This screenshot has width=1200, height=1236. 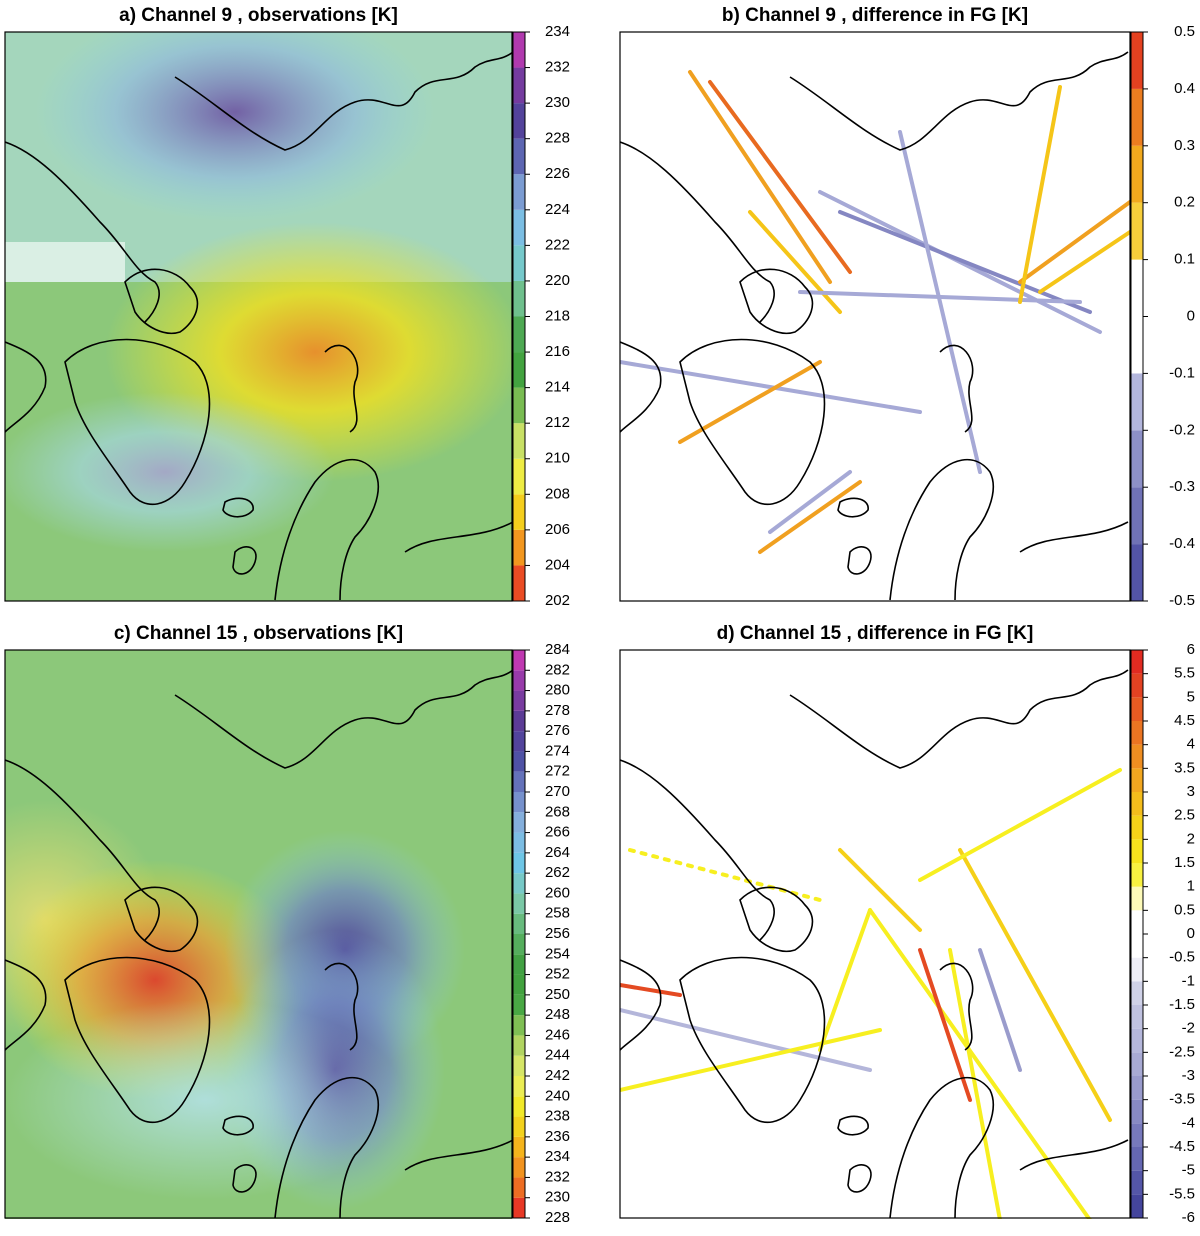 I want to click on colorbar-tick-label: 254, so click(x=557, y=953).